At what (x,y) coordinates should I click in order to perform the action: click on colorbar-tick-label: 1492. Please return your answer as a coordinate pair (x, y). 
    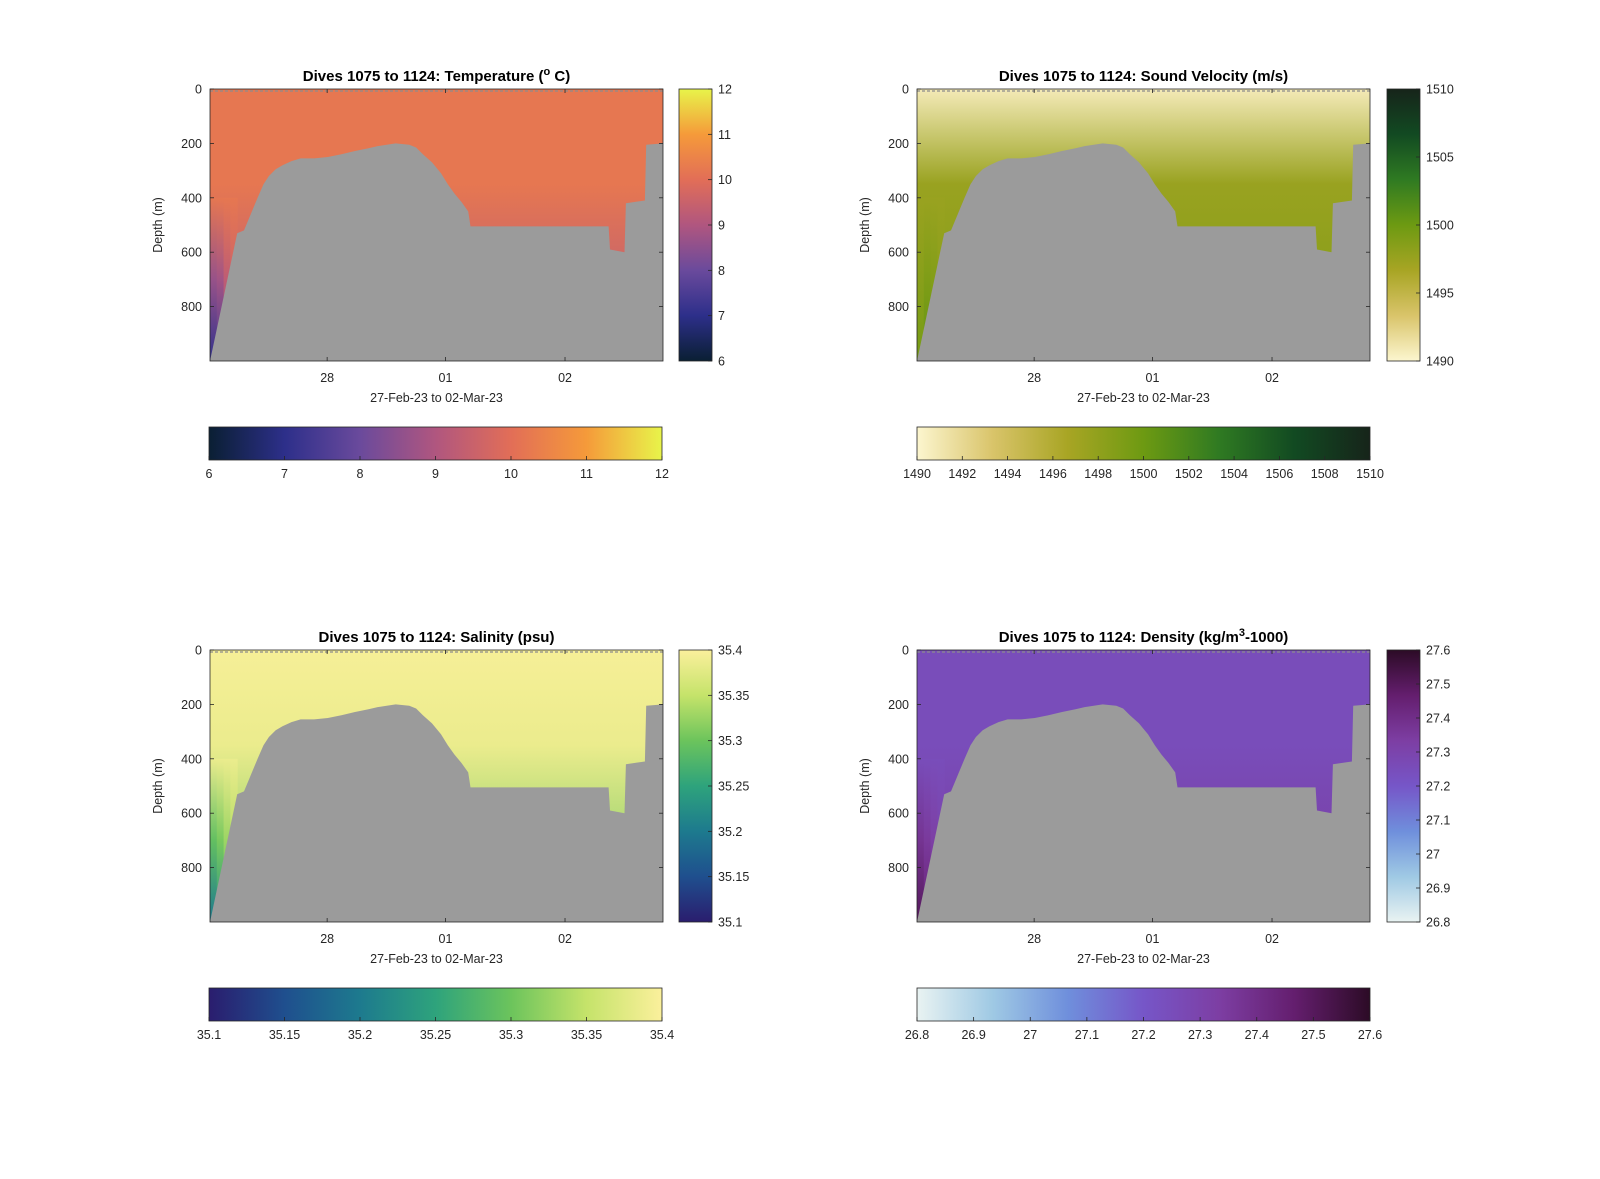
    Looking at the image, I should click on (962, 474).